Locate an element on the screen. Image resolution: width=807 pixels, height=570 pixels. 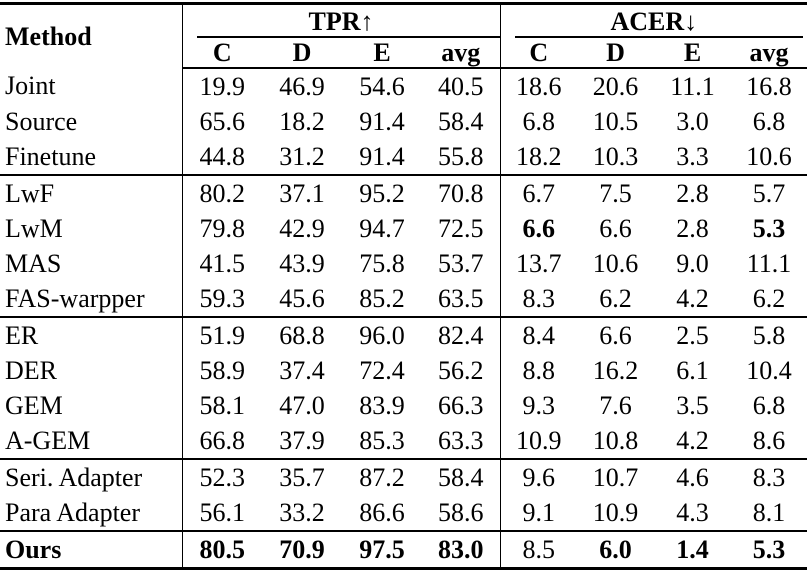
tpr-d-value: 37.9 is located at coordinates (302, 440).